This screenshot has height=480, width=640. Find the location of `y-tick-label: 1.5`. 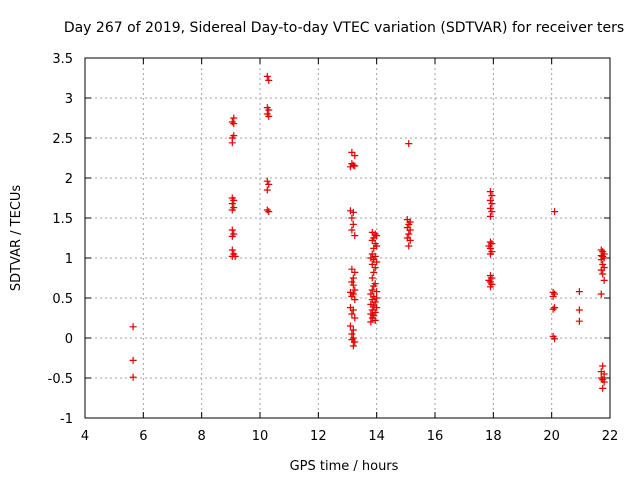

y-tick-label: 1.5 is located at coordinates (62, 219).